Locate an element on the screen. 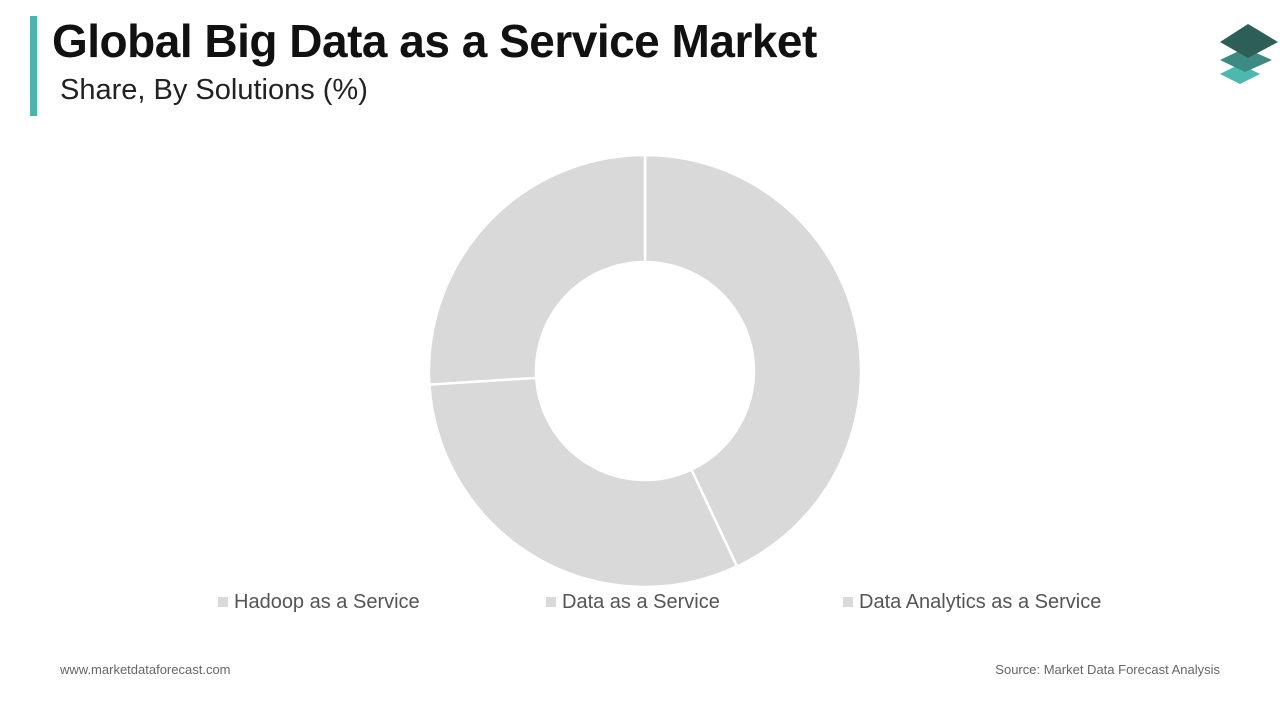  footer-source: Source: Market Data Forecast Analysis is located at coordinates (1107, 669).